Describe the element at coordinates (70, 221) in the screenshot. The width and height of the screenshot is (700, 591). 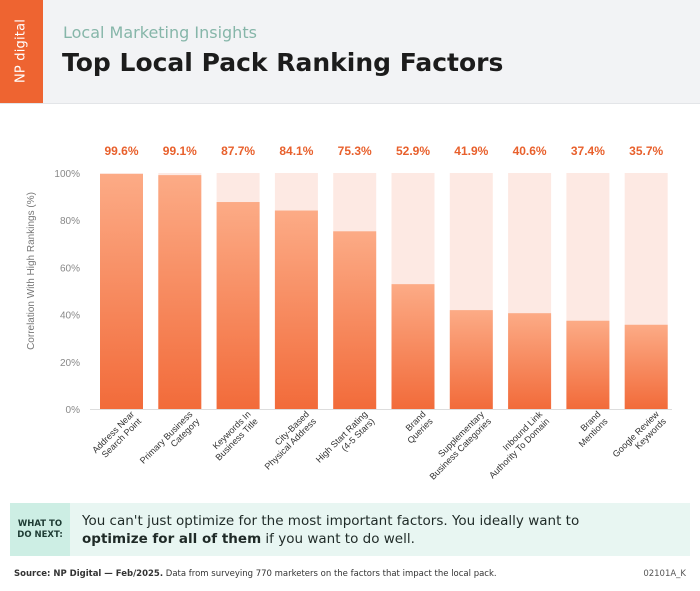
I see `y-tick-label: 80%` at that location.